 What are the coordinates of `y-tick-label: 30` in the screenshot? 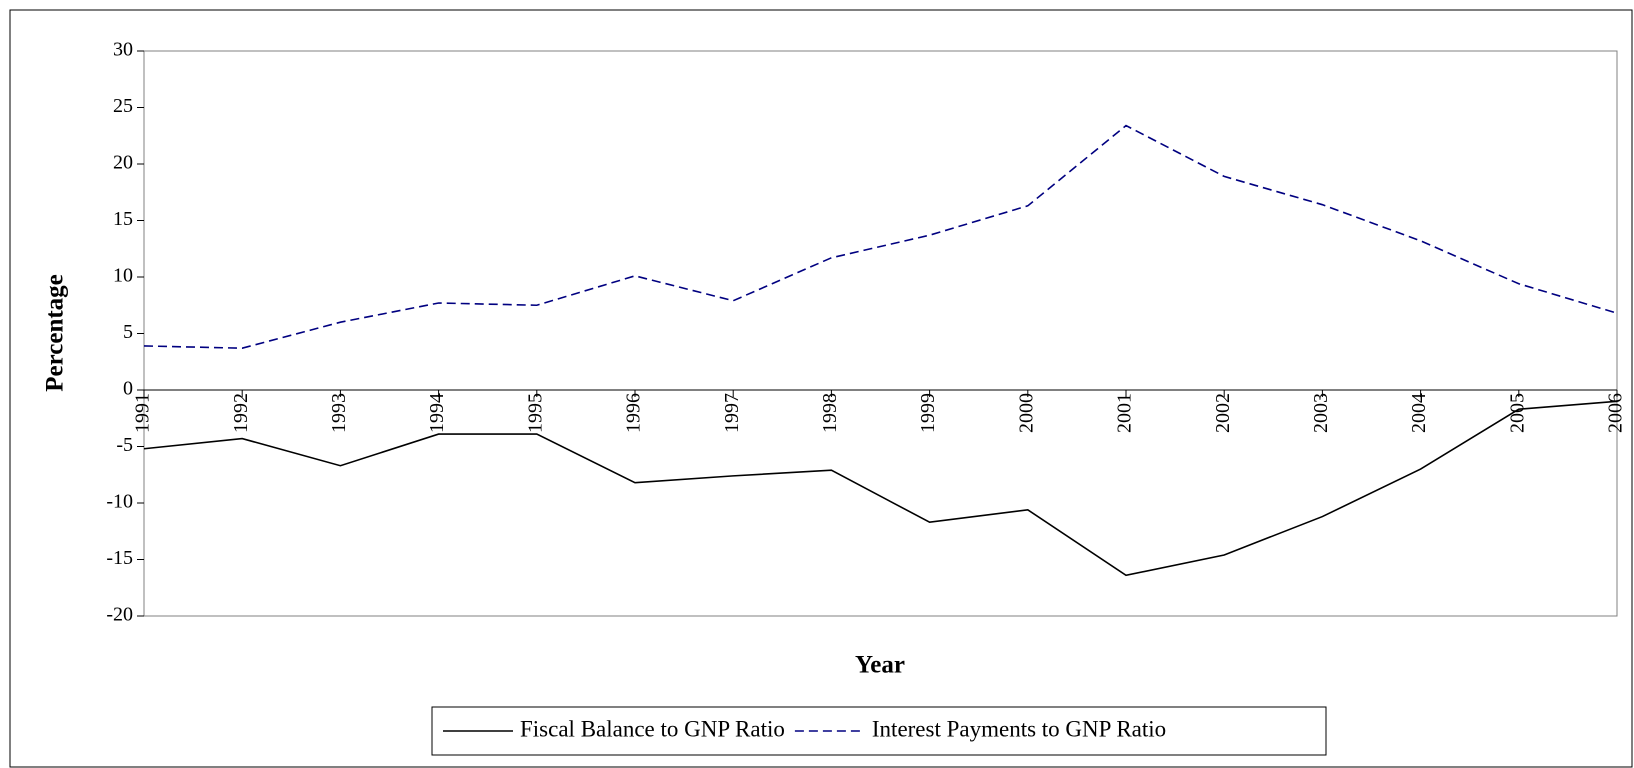 It's located at (123, 50).